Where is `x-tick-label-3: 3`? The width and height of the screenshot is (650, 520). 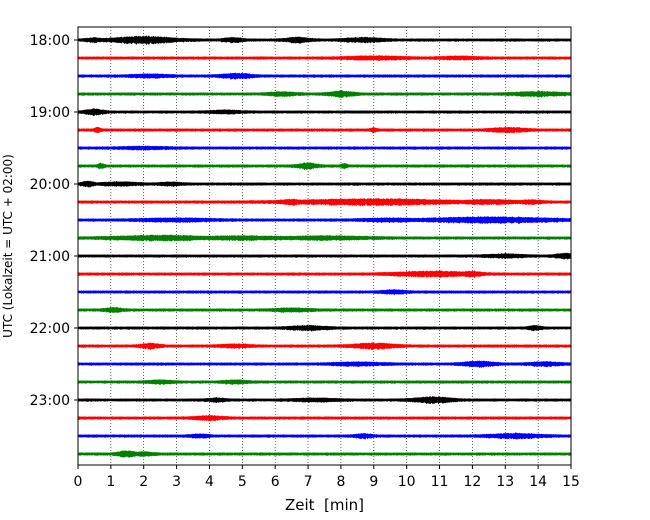 x-tick-label-3: 3 is located at coordinates (176, 482).